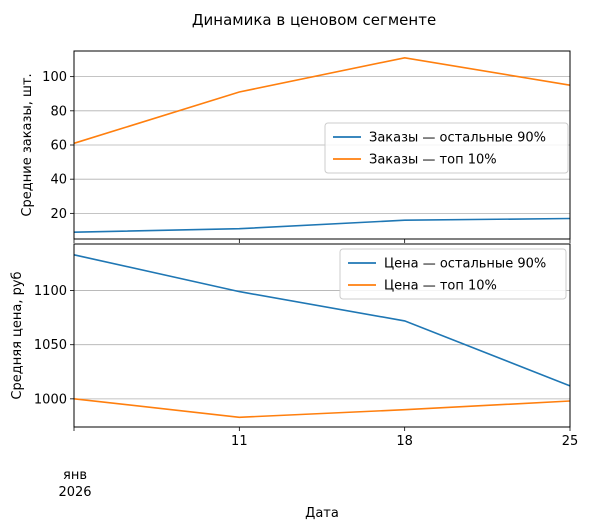 The height and width of the screenshot is (529, 589). Describe the element at coordinates (50, 399) in the screenshot. I see `y-tick-label: 1000` at that location.